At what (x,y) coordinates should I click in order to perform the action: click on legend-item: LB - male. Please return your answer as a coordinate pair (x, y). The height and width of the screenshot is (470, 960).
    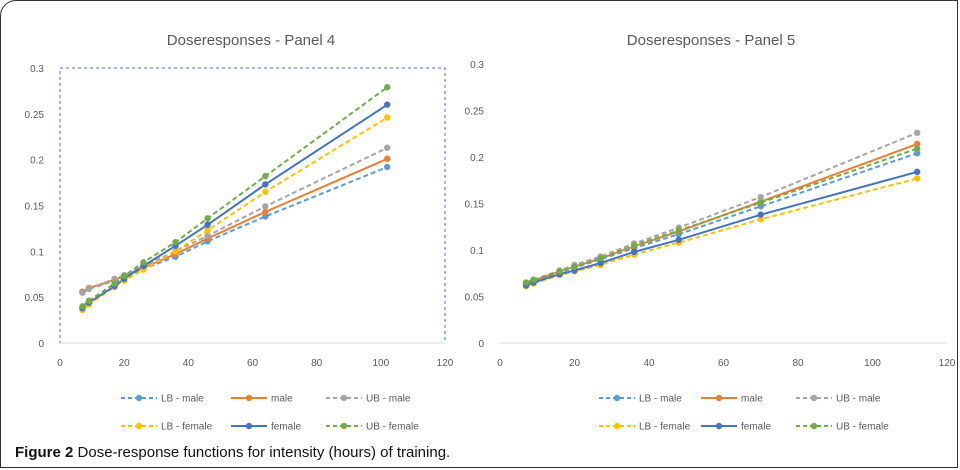
    Looking at the image, I should click on (640, 399).